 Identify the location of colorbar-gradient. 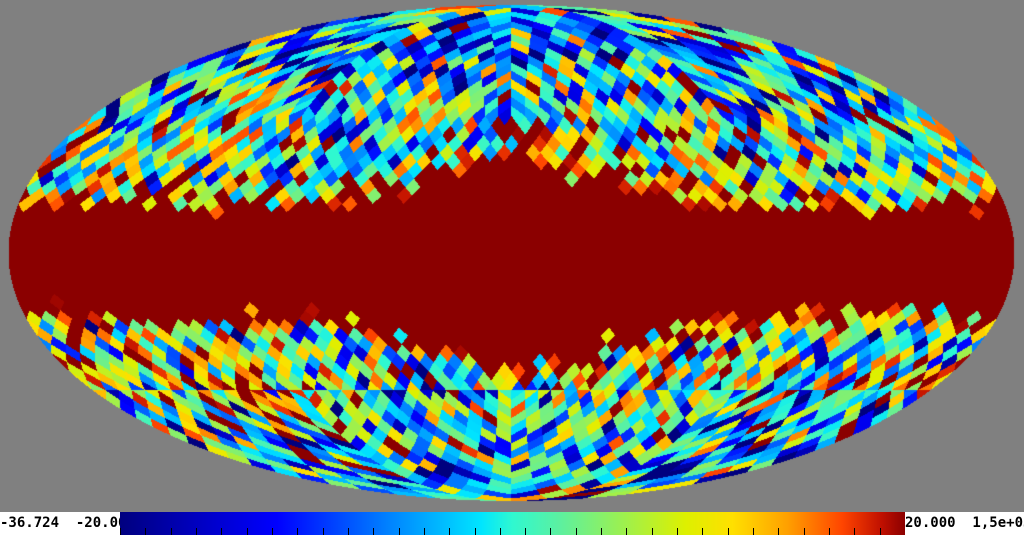
(512, 523).